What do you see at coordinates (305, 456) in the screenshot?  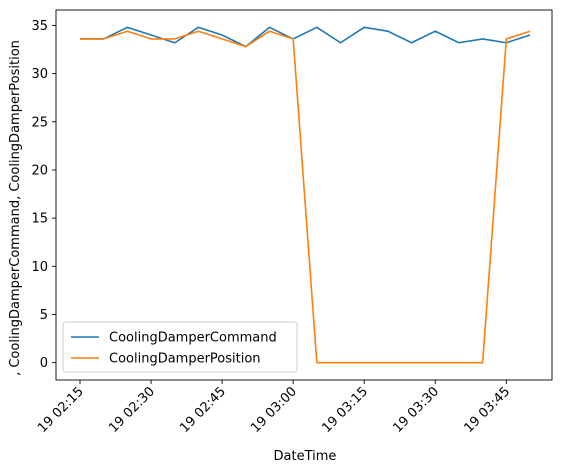 I see `x-axis-label: DateTime` at bounding box center [305, 456].